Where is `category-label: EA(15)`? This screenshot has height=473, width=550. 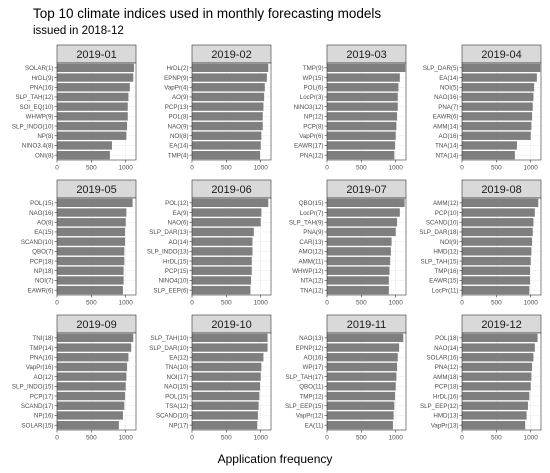
category-label: EA(15) is located at coordinates (43, 232).